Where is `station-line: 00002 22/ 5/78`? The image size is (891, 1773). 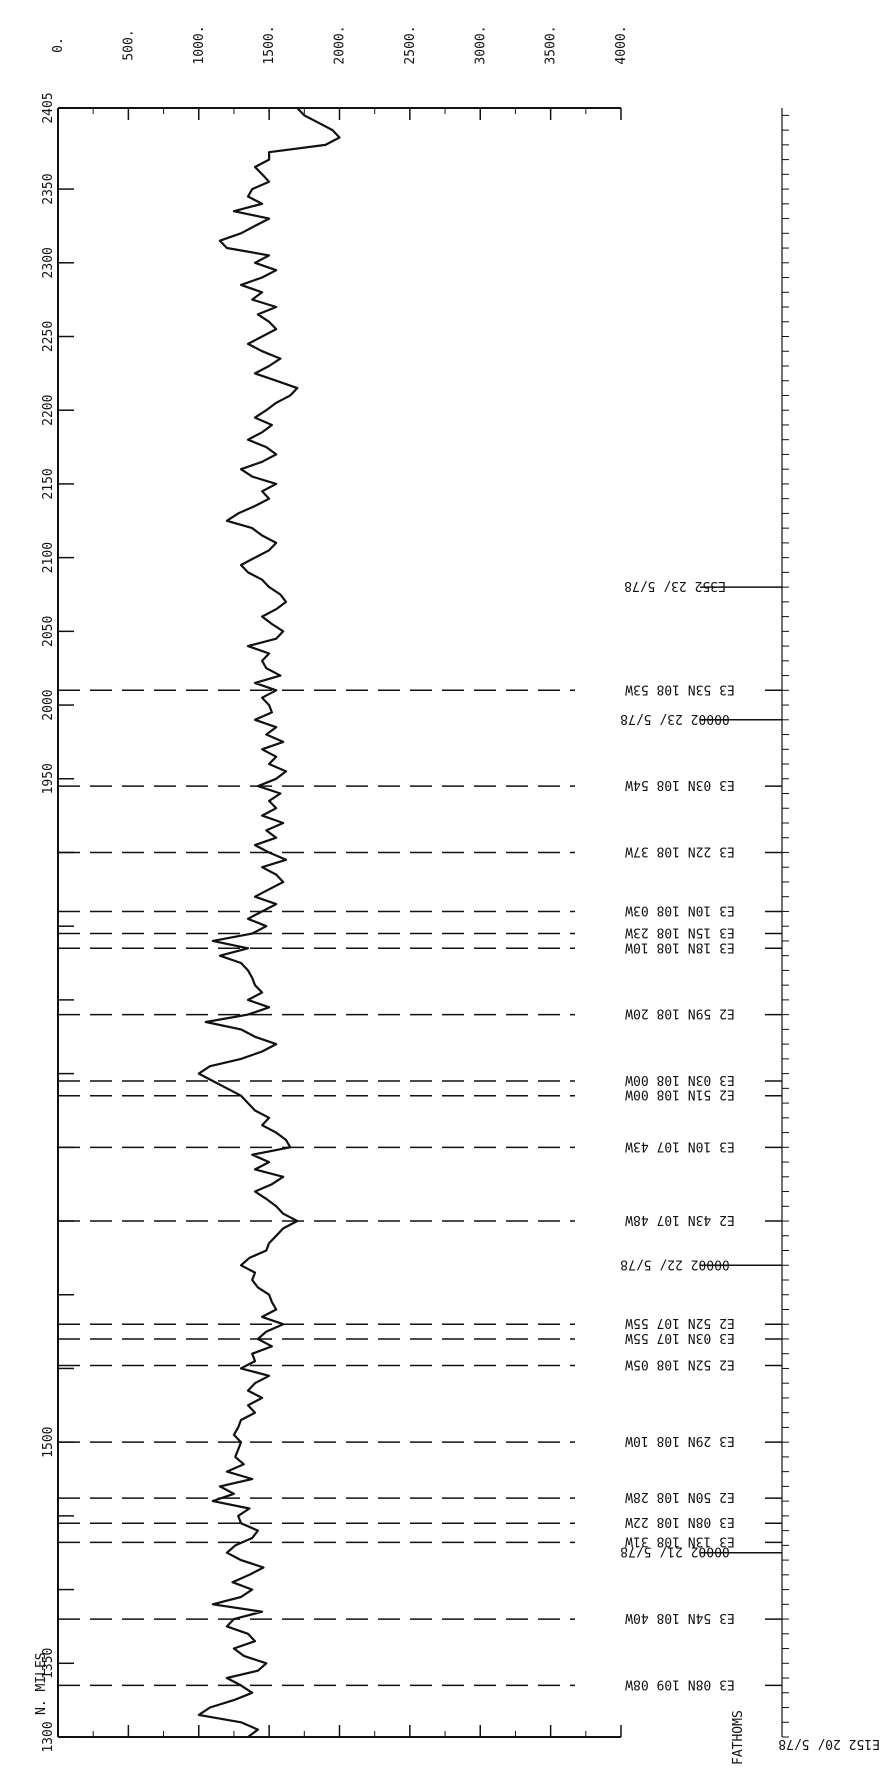 station-line: 00002 22/ 5/78 is located at coordinates (701, 1263).